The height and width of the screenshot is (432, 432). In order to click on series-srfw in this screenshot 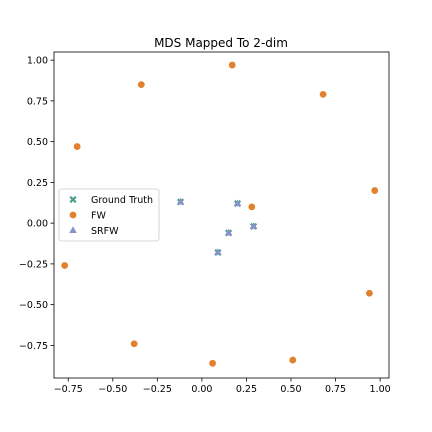, I will do `click(217, 226)`.